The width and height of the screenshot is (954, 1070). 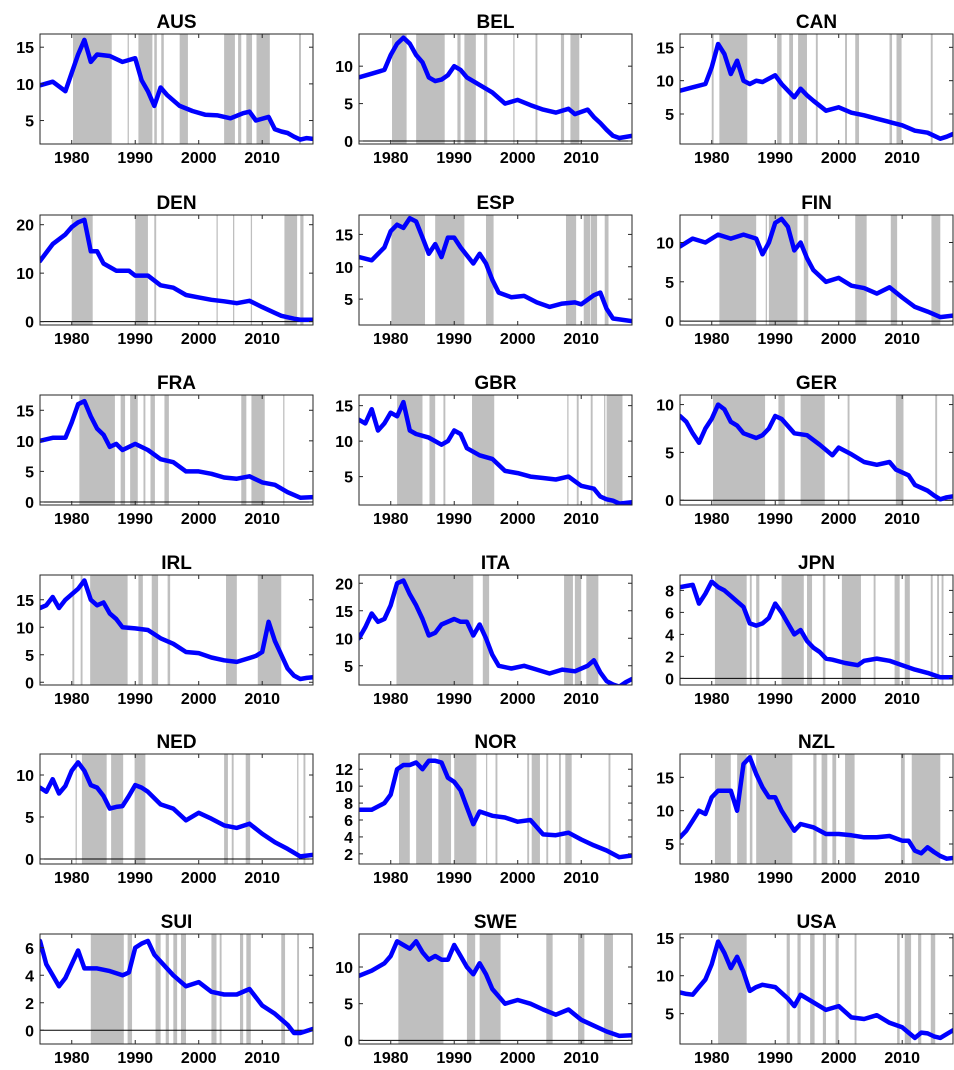 I want to click on panel-ita: 1980 1990 2000 2010 5 10 15 20 ITA, so click(x=484, y=630).